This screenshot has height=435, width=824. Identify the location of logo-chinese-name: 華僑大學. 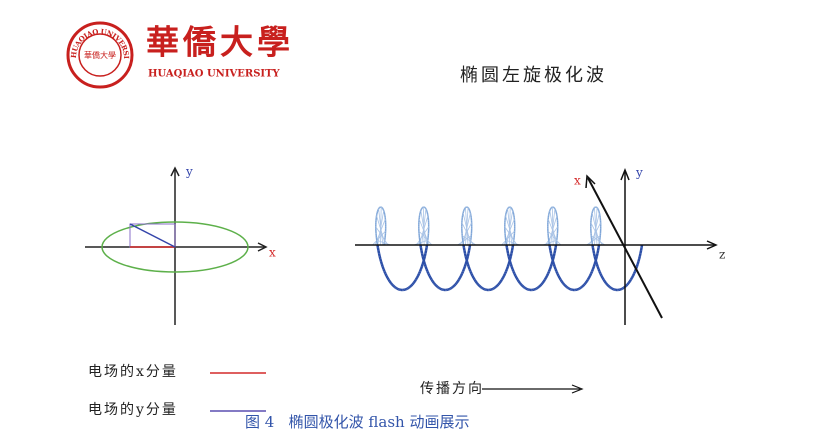
(220, 42).